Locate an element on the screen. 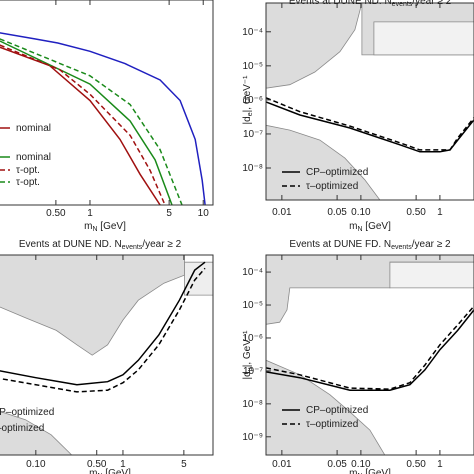  panel-title: Events at DUNE FD. Nevents/year ≥ 2 is located at coordinates (370, 245).